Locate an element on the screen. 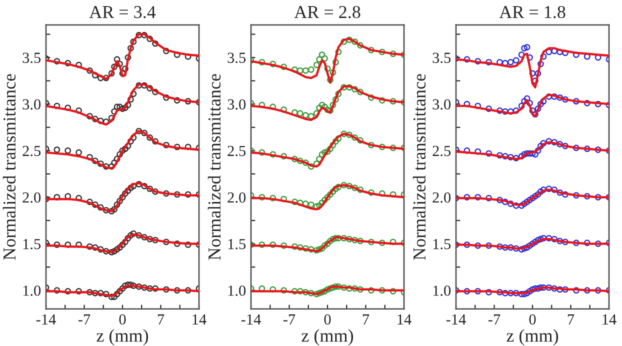 This screenshot has width=622, height=346. chart-title: AR = 1.8 is located at coordinates (532, 12).